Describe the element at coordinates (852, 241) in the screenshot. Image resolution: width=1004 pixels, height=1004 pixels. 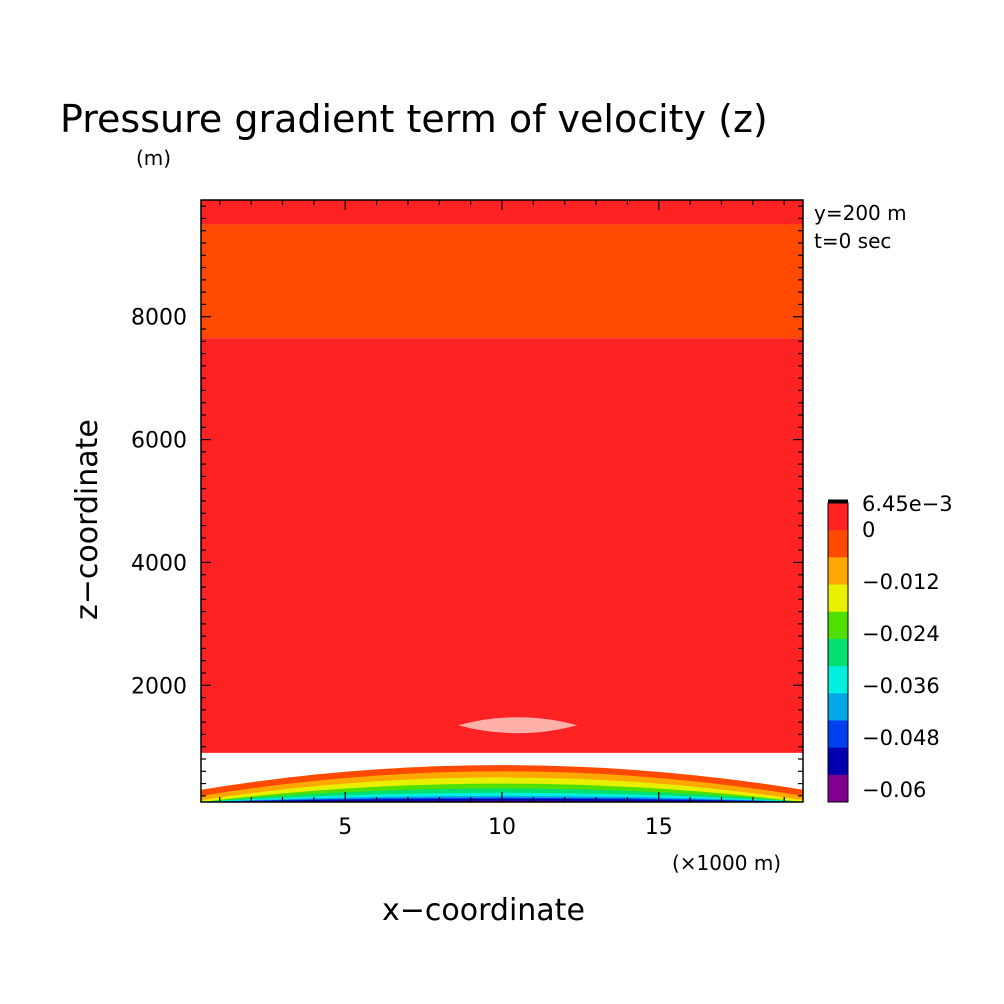
I see `annotation-t: t=0 sec` at that location.